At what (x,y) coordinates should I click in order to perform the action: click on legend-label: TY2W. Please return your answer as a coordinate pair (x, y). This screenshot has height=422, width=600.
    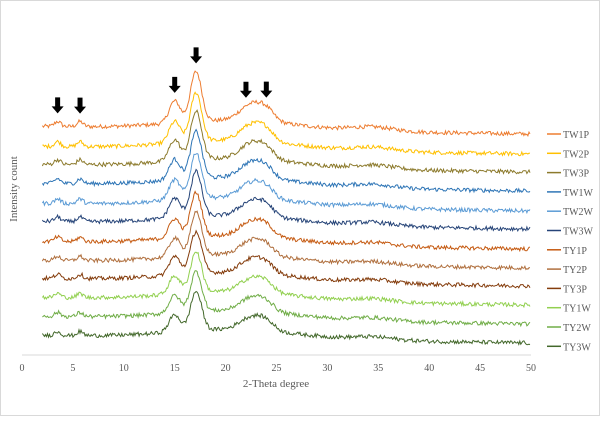
    Looking at the image, I should click on (577, 328).